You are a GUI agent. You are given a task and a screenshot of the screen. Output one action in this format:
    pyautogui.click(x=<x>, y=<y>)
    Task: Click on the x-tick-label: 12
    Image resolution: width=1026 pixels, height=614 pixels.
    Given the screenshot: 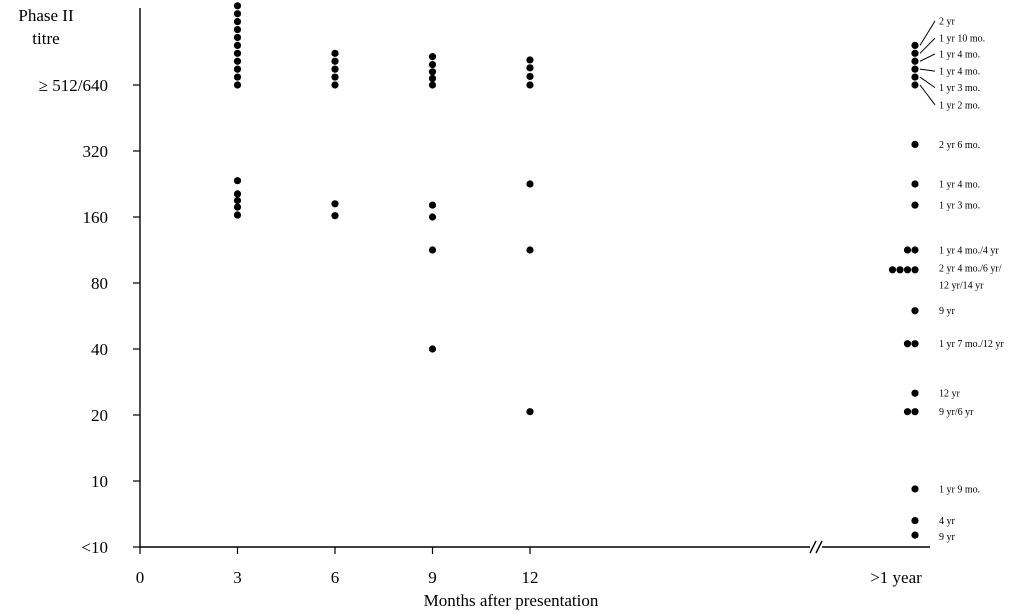 What is the action you would take?
    pyautogui.click(x=530, y=577)
    